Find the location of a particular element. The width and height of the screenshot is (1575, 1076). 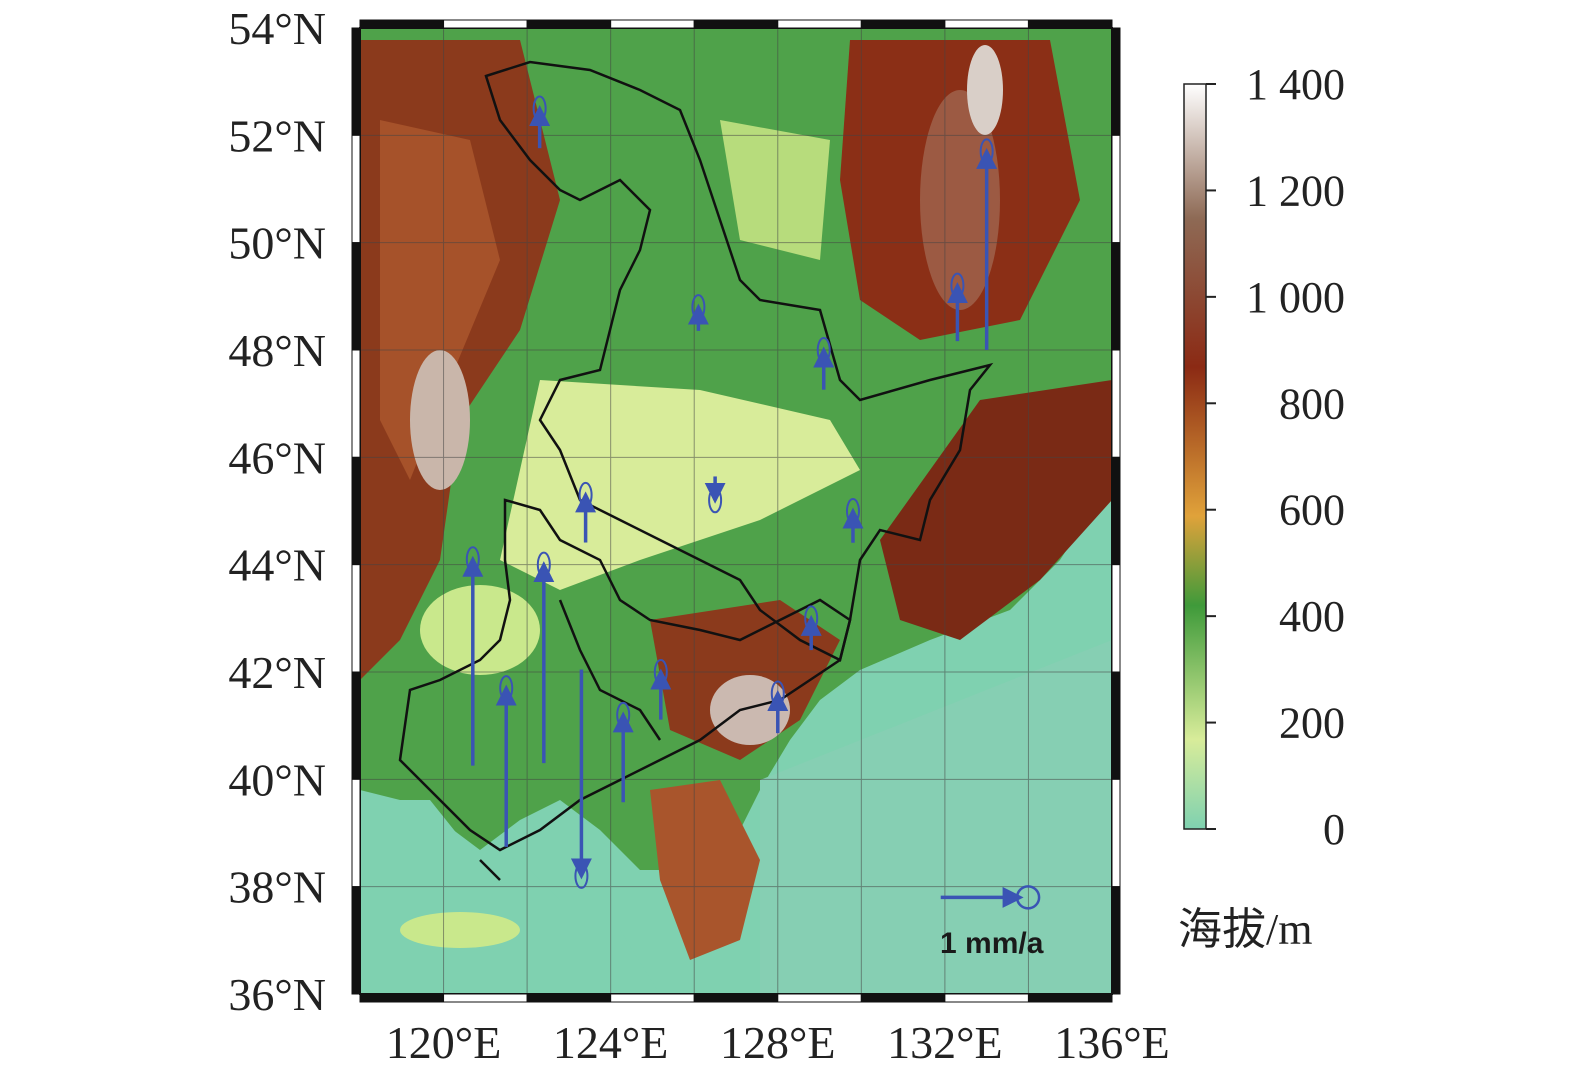

latitude-label: 46°N is located at coordinates (277, 457).